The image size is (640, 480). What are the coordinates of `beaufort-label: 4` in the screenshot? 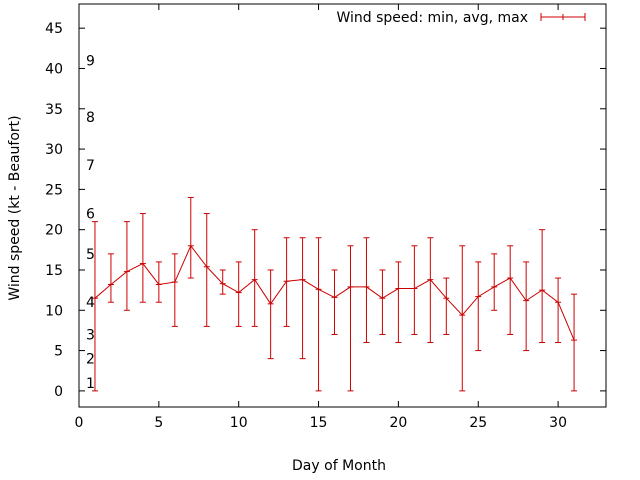 It's located at (90, 303).